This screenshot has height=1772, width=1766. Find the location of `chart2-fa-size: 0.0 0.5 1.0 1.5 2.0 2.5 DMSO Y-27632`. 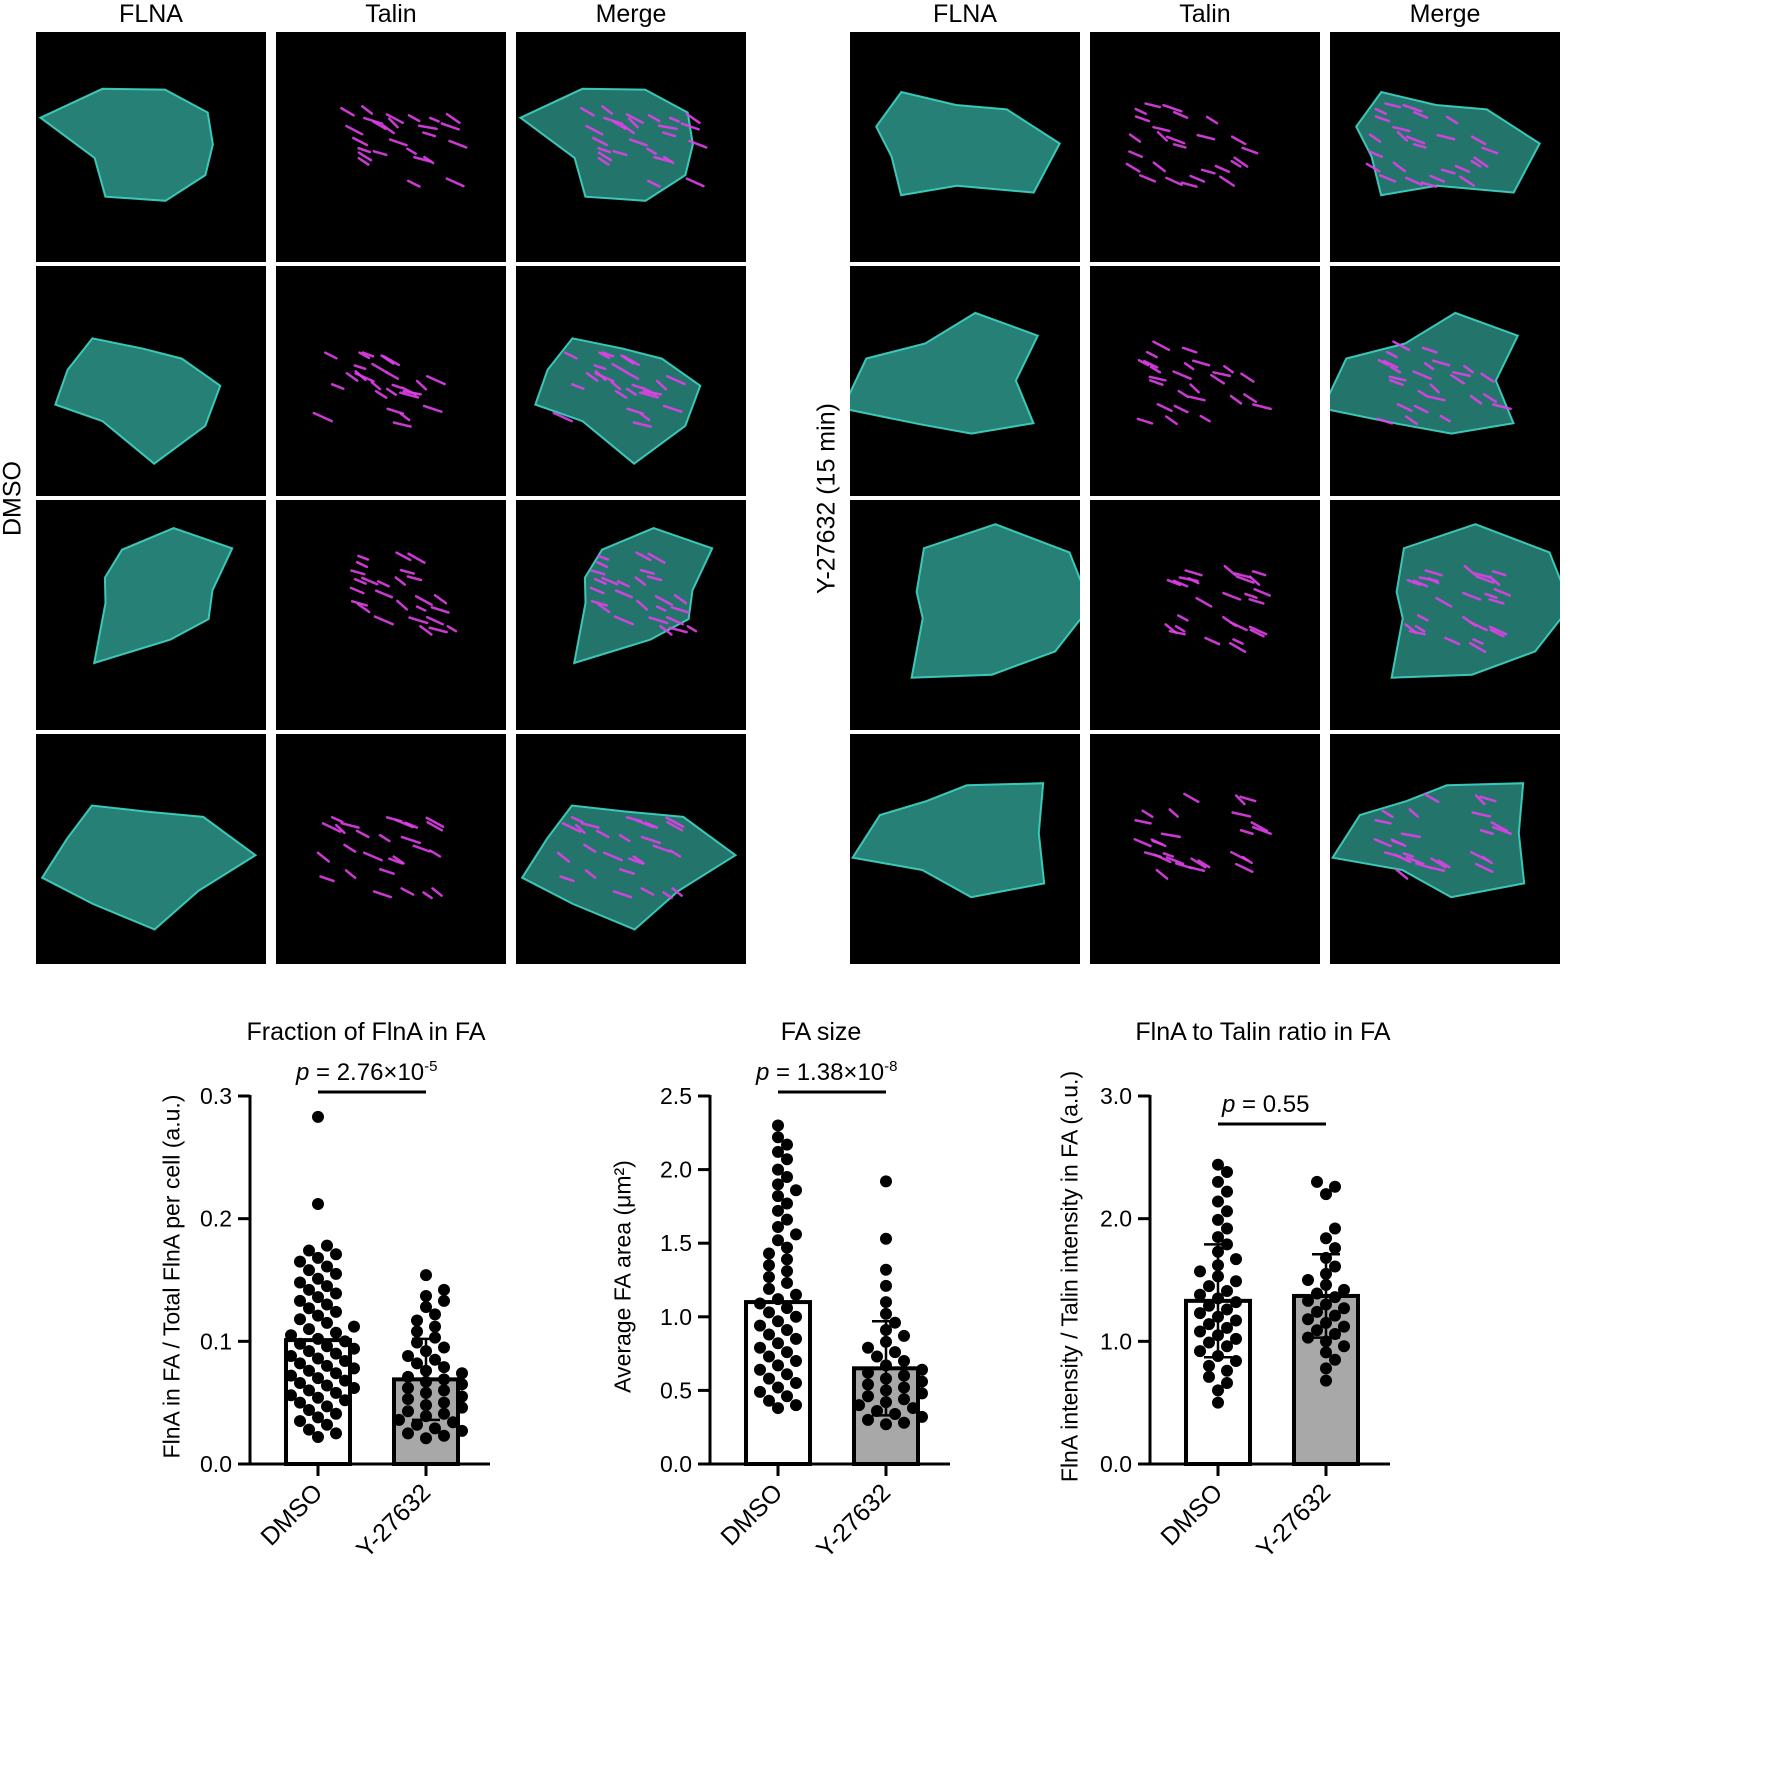

chart2-fa-size: 0.0 0.5 1.0 1.5 2.0 2.5 DMSO Y-27632 is located at coordinates (805, 1323).